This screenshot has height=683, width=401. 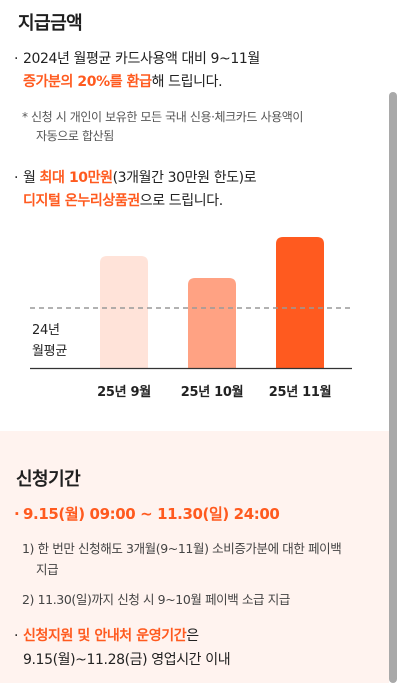 I want to click on x-tick-label-1: 25년 9월, so click(x=124, y=392).